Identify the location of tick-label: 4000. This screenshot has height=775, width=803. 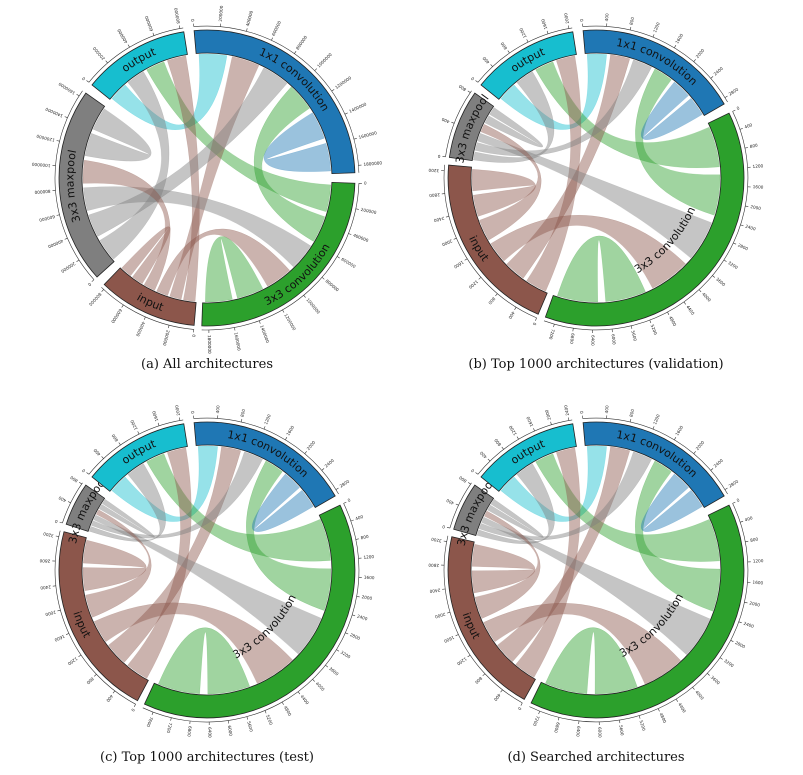
(320, 686).